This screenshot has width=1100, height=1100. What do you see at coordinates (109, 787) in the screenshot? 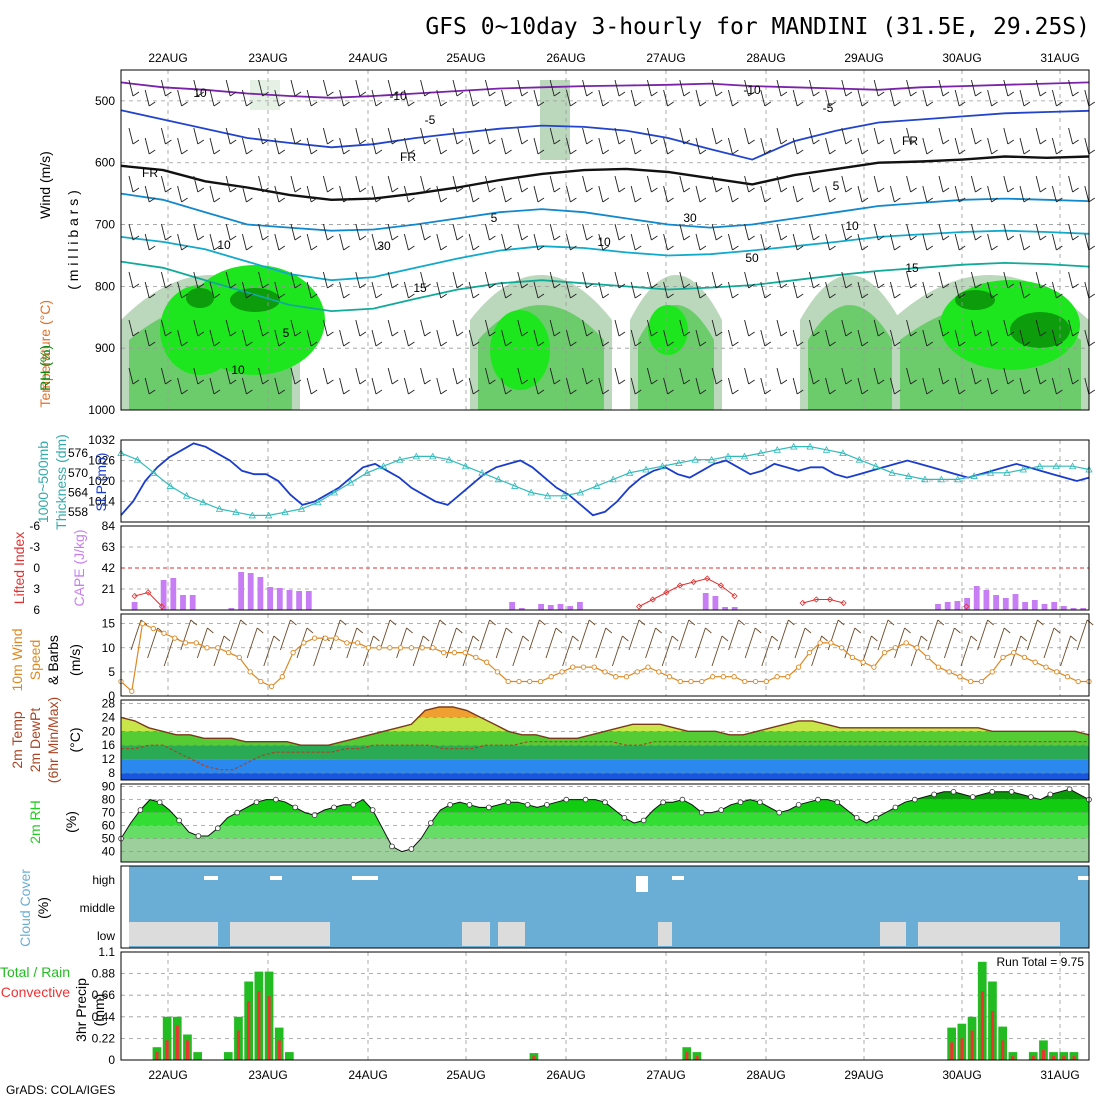
I see `y-tick-label-rh2m: 90` at bounding box center [109, 787].